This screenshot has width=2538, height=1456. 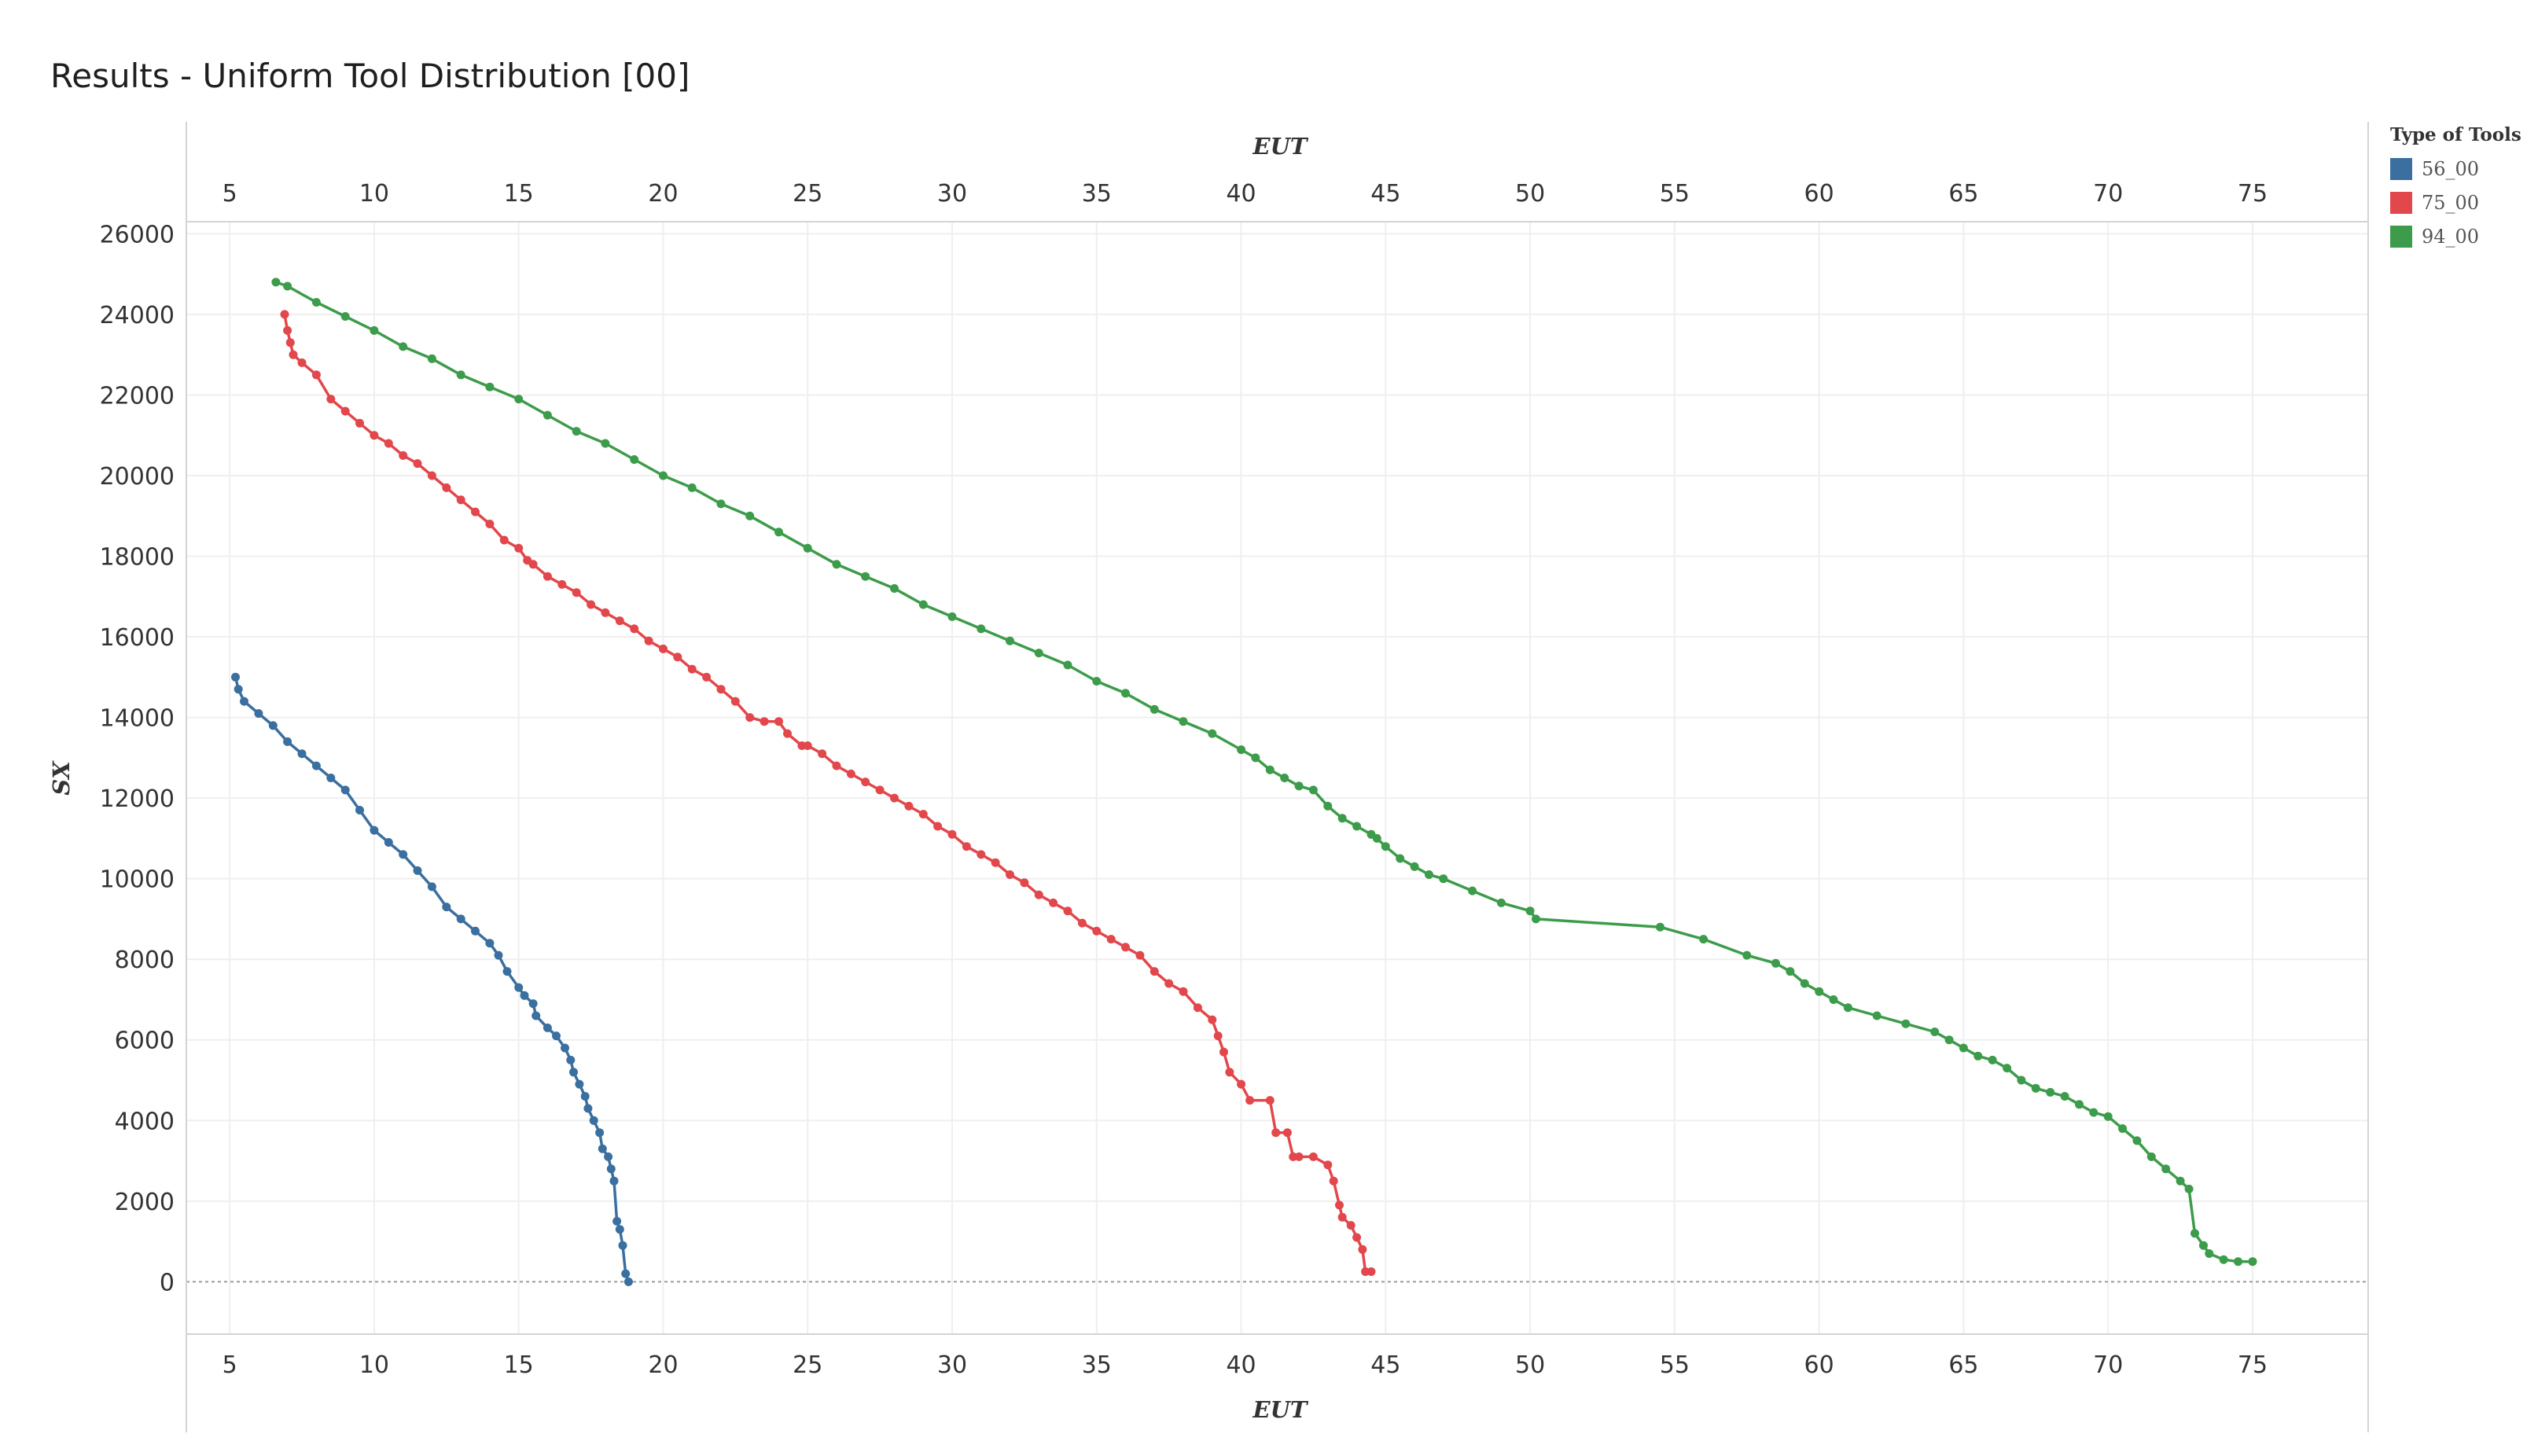 I want to click on y-tick-label: 20000, so click(x=138, y=477).